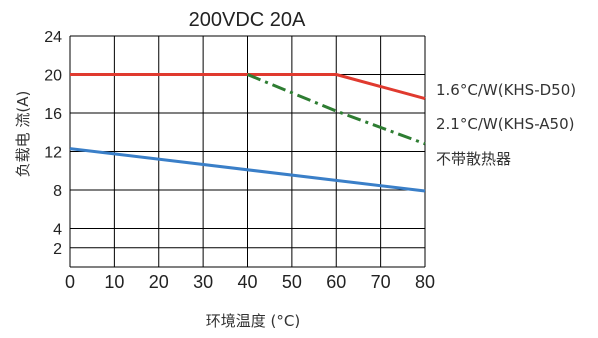 The image size is (598, 338). Describe the element at coordinates (70, 282) in the screenshot. I see `x-tick-label: 0` at that location.